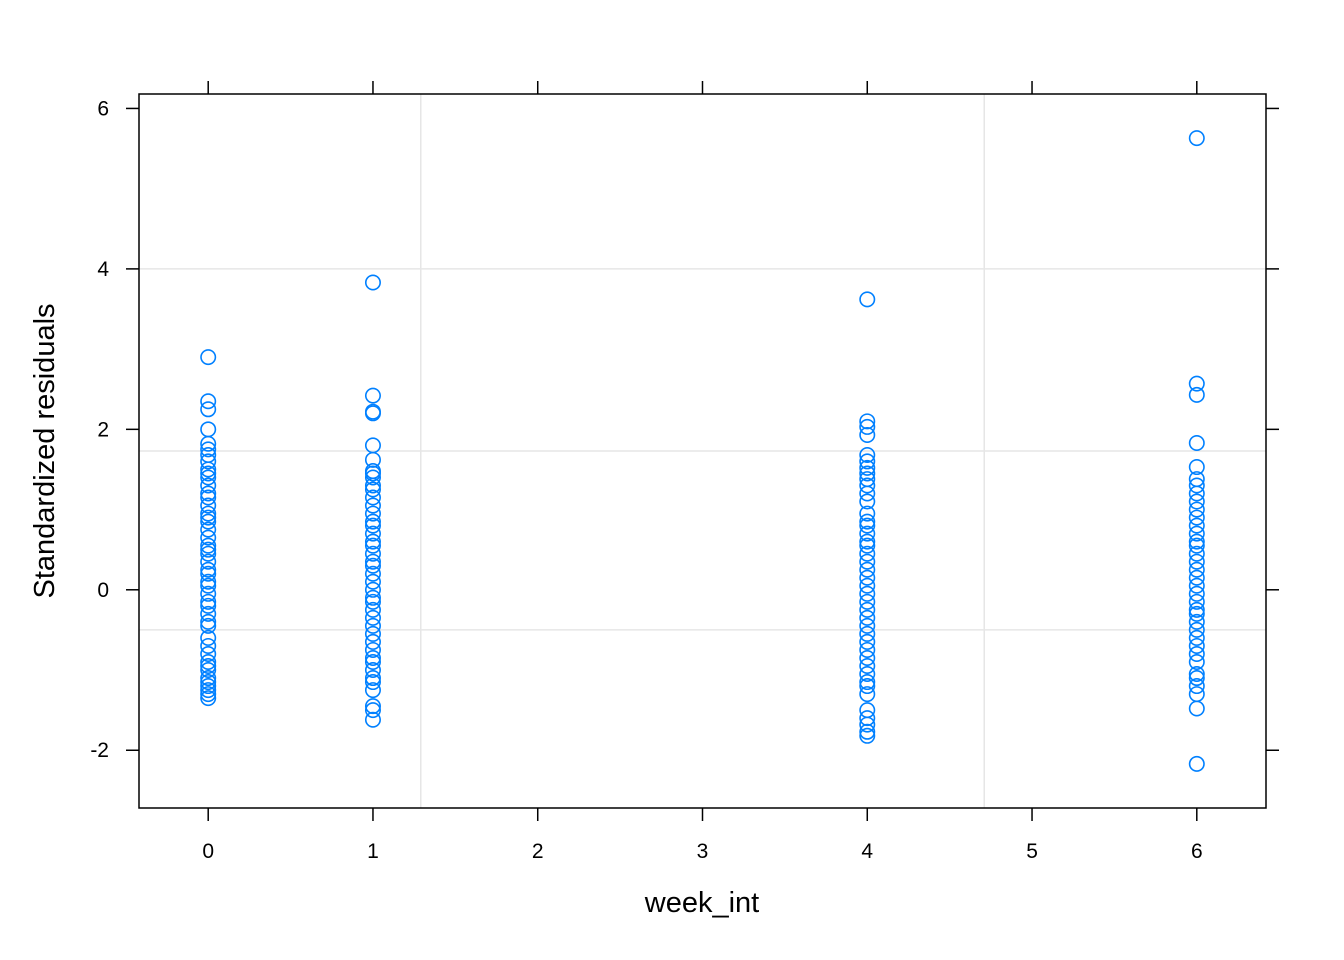 The width and height of the screenshot is (1344, 960). I want to click on y-tick-label: 0, so click(103, 590).